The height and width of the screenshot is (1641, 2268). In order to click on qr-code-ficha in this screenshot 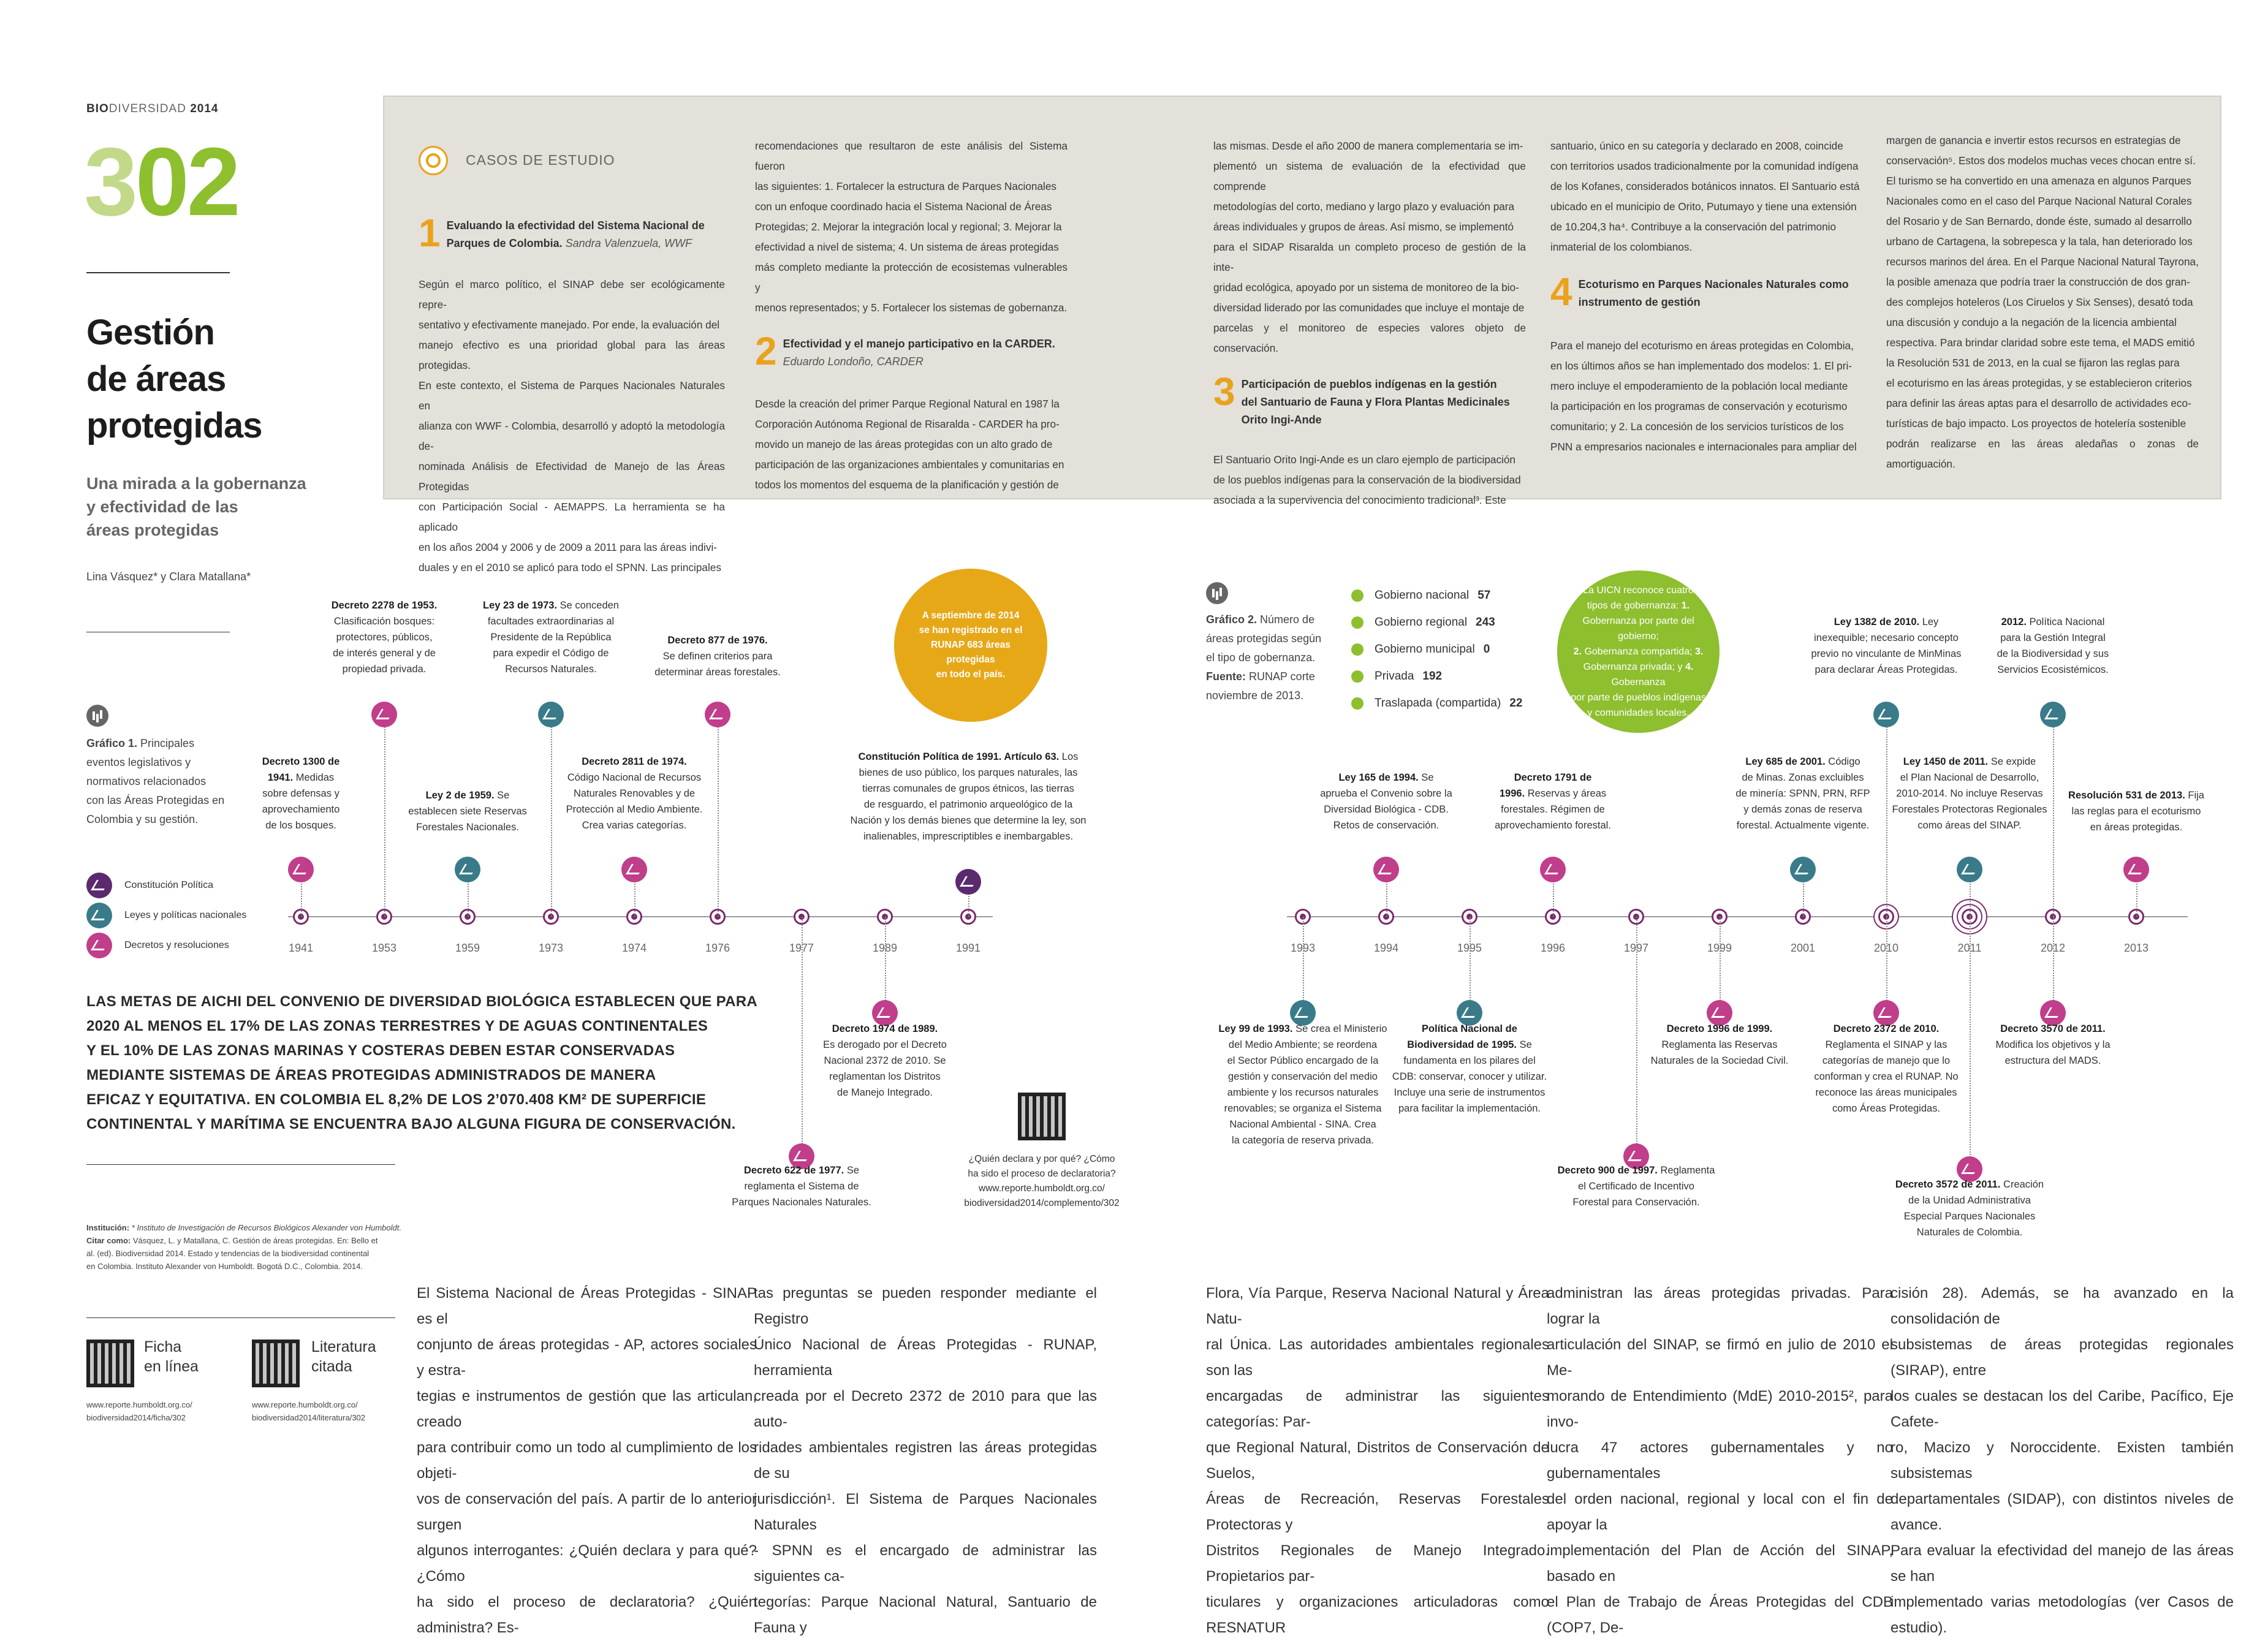, I will do `click(110, 1363)`.